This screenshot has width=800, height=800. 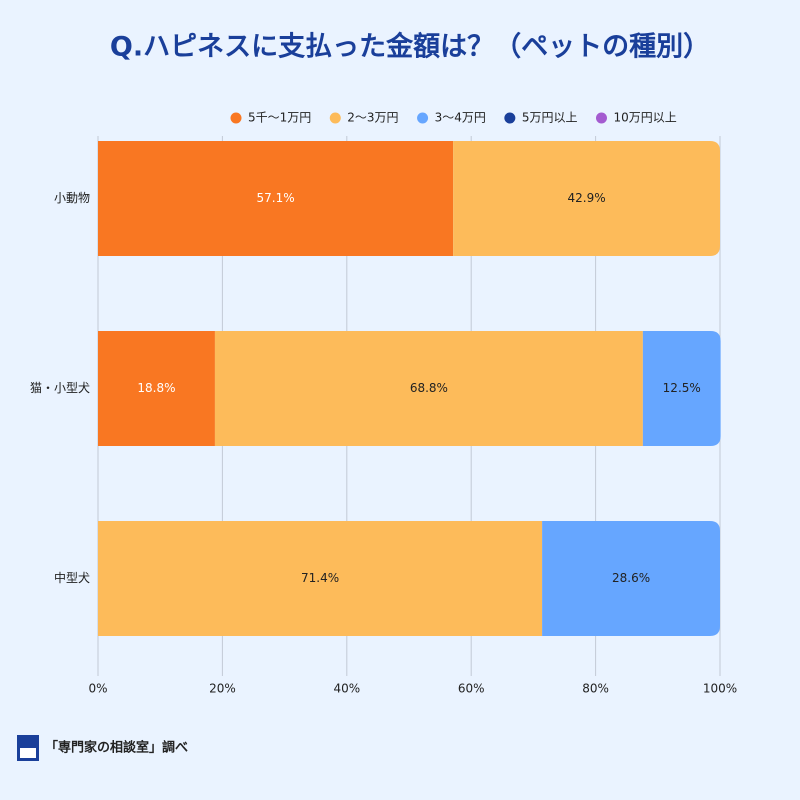 What do you see at coordinates (97, 689) in the screenshot?
I see `x-tick-label: 0%` at bounding box center [97, 689].